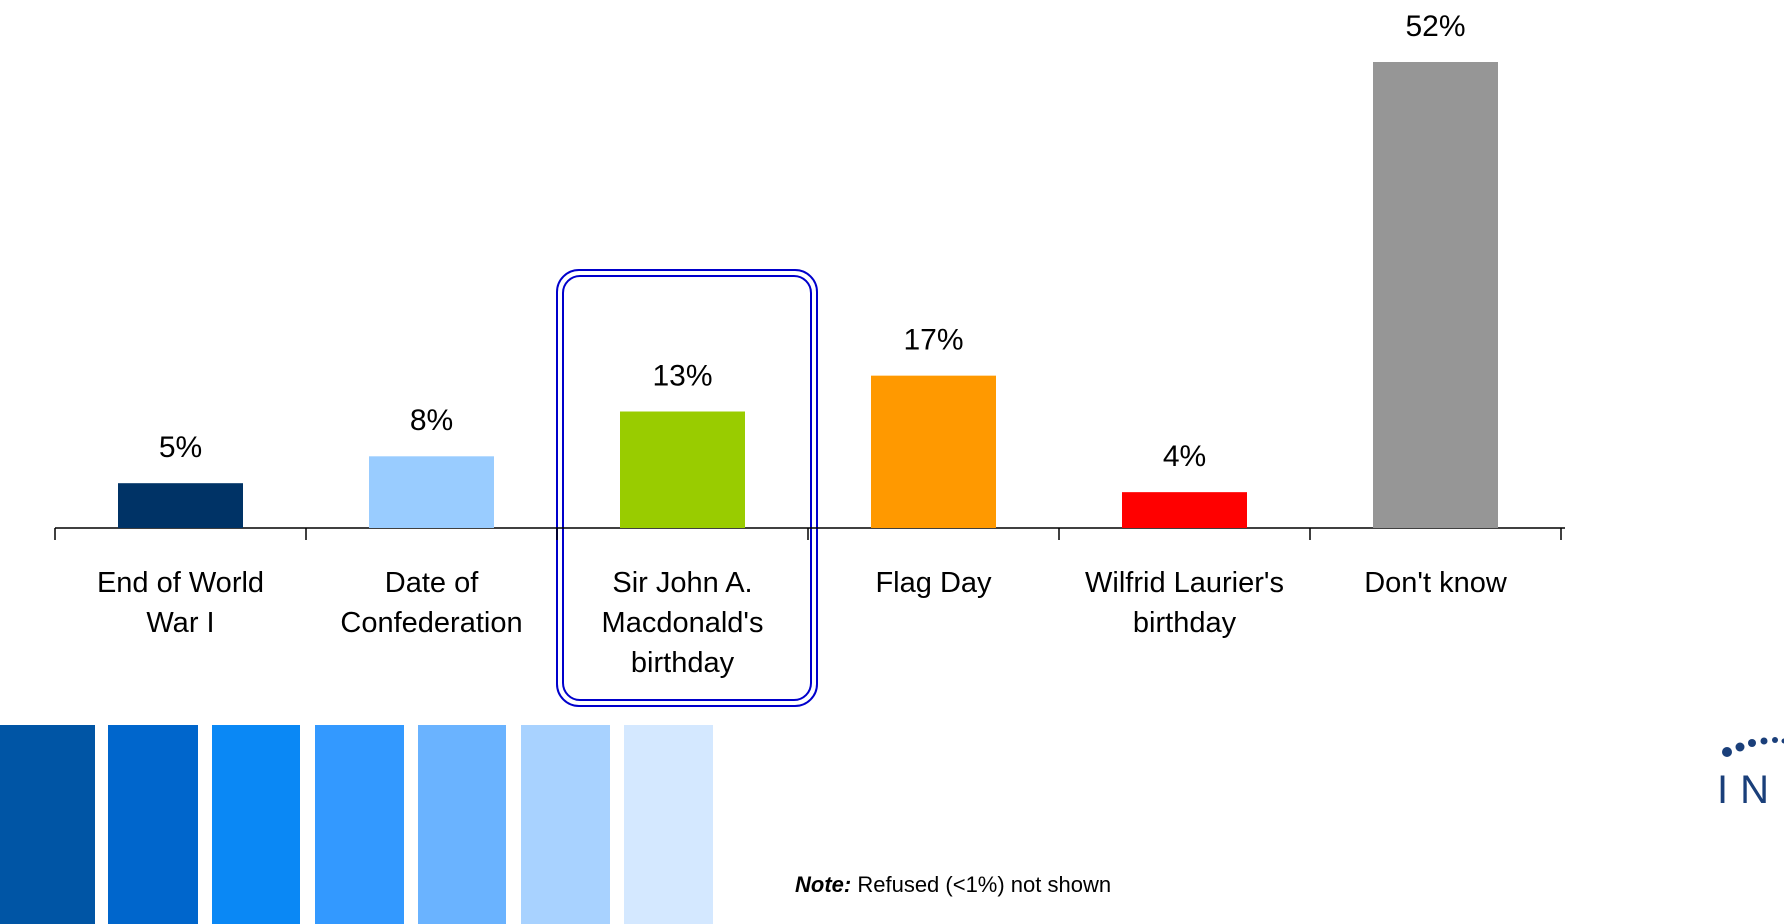  I want to click on x-tick-label: Date of Confederation, so click(431, 603).